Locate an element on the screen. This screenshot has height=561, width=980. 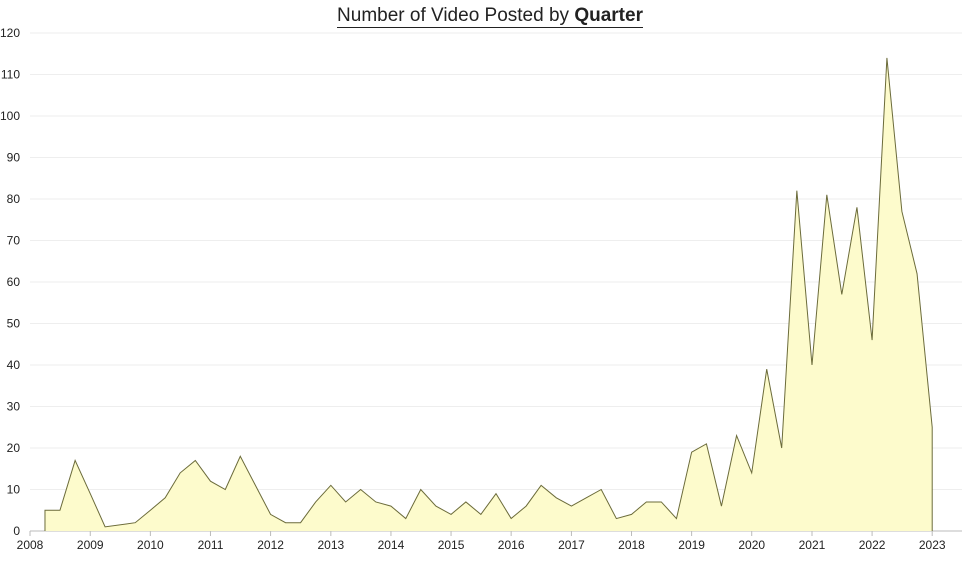
chart-title-underline: Number of Video Posted by Quarter is located at coordinates (490, 16).